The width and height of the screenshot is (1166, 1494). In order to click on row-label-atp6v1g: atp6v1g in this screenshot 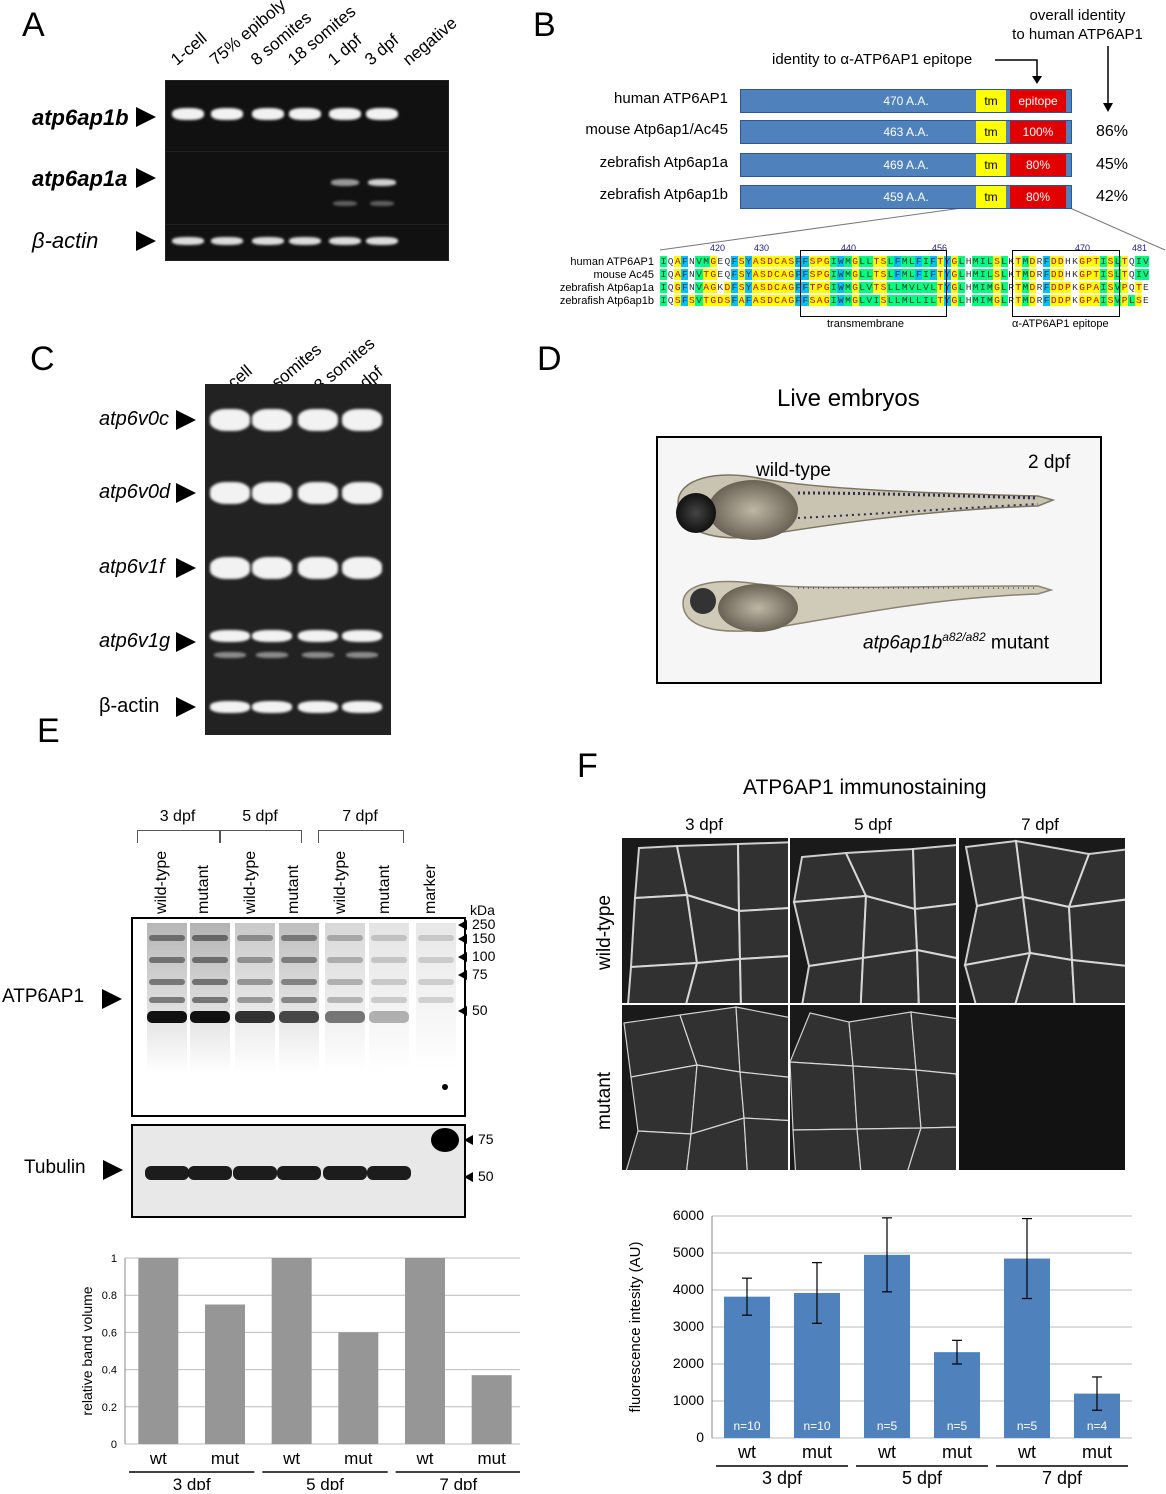, I will do `click(135, 641)`.